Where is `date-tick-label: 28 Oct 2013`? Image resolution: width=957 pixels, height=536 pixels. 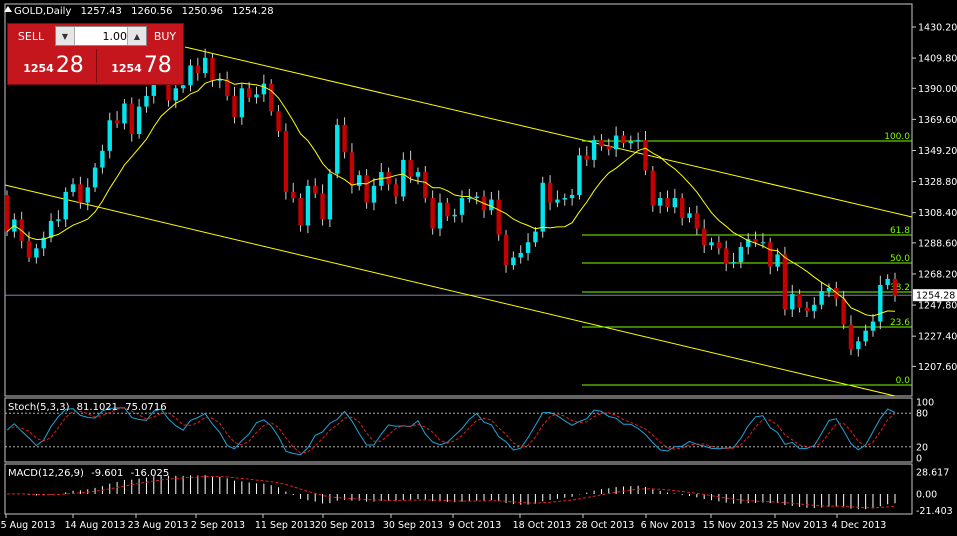
date-tick-label: 28 Oct 2013 is located at coordinates (605, 525).